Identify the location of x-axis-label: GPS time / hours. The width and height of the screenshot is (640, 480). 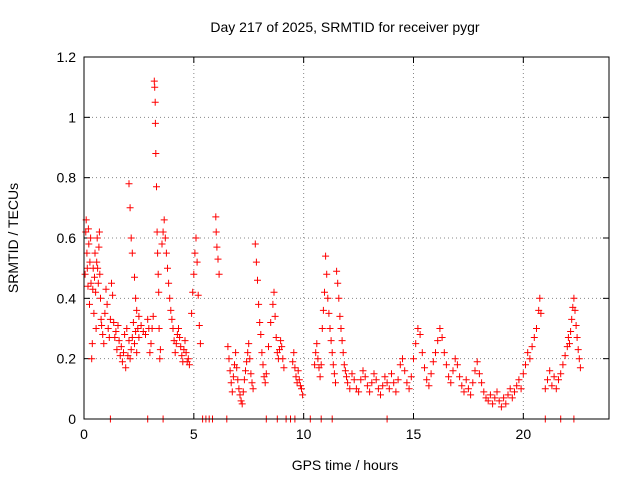
(345, 465).